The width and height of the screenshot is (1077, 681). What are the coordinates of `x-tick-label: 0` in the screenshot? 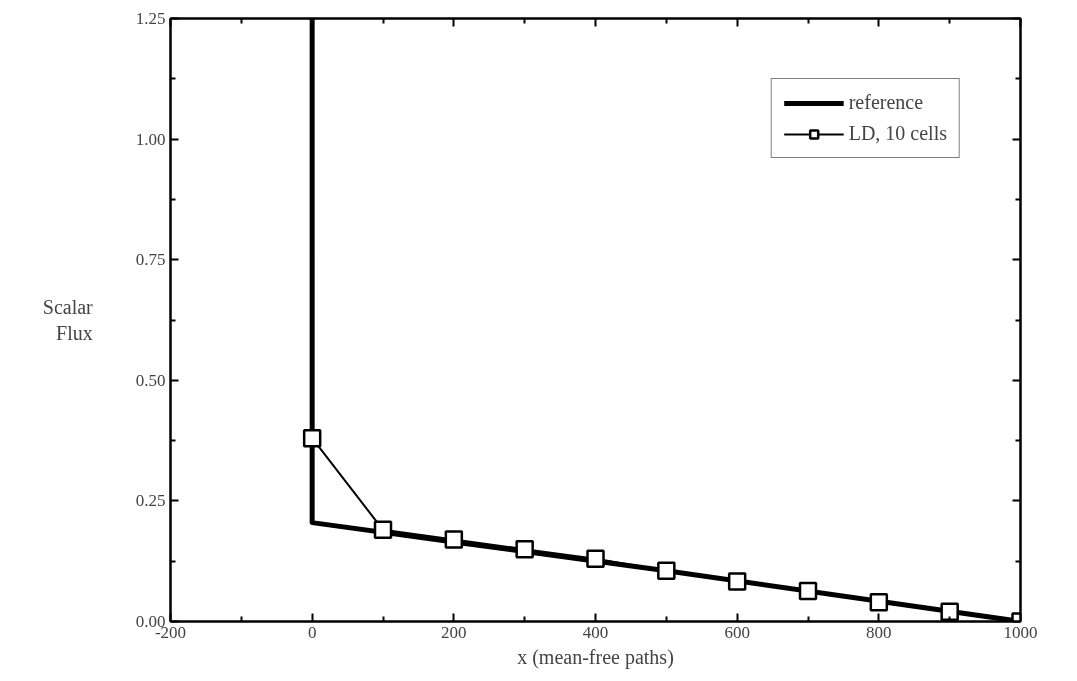 It's located at (312, 632).